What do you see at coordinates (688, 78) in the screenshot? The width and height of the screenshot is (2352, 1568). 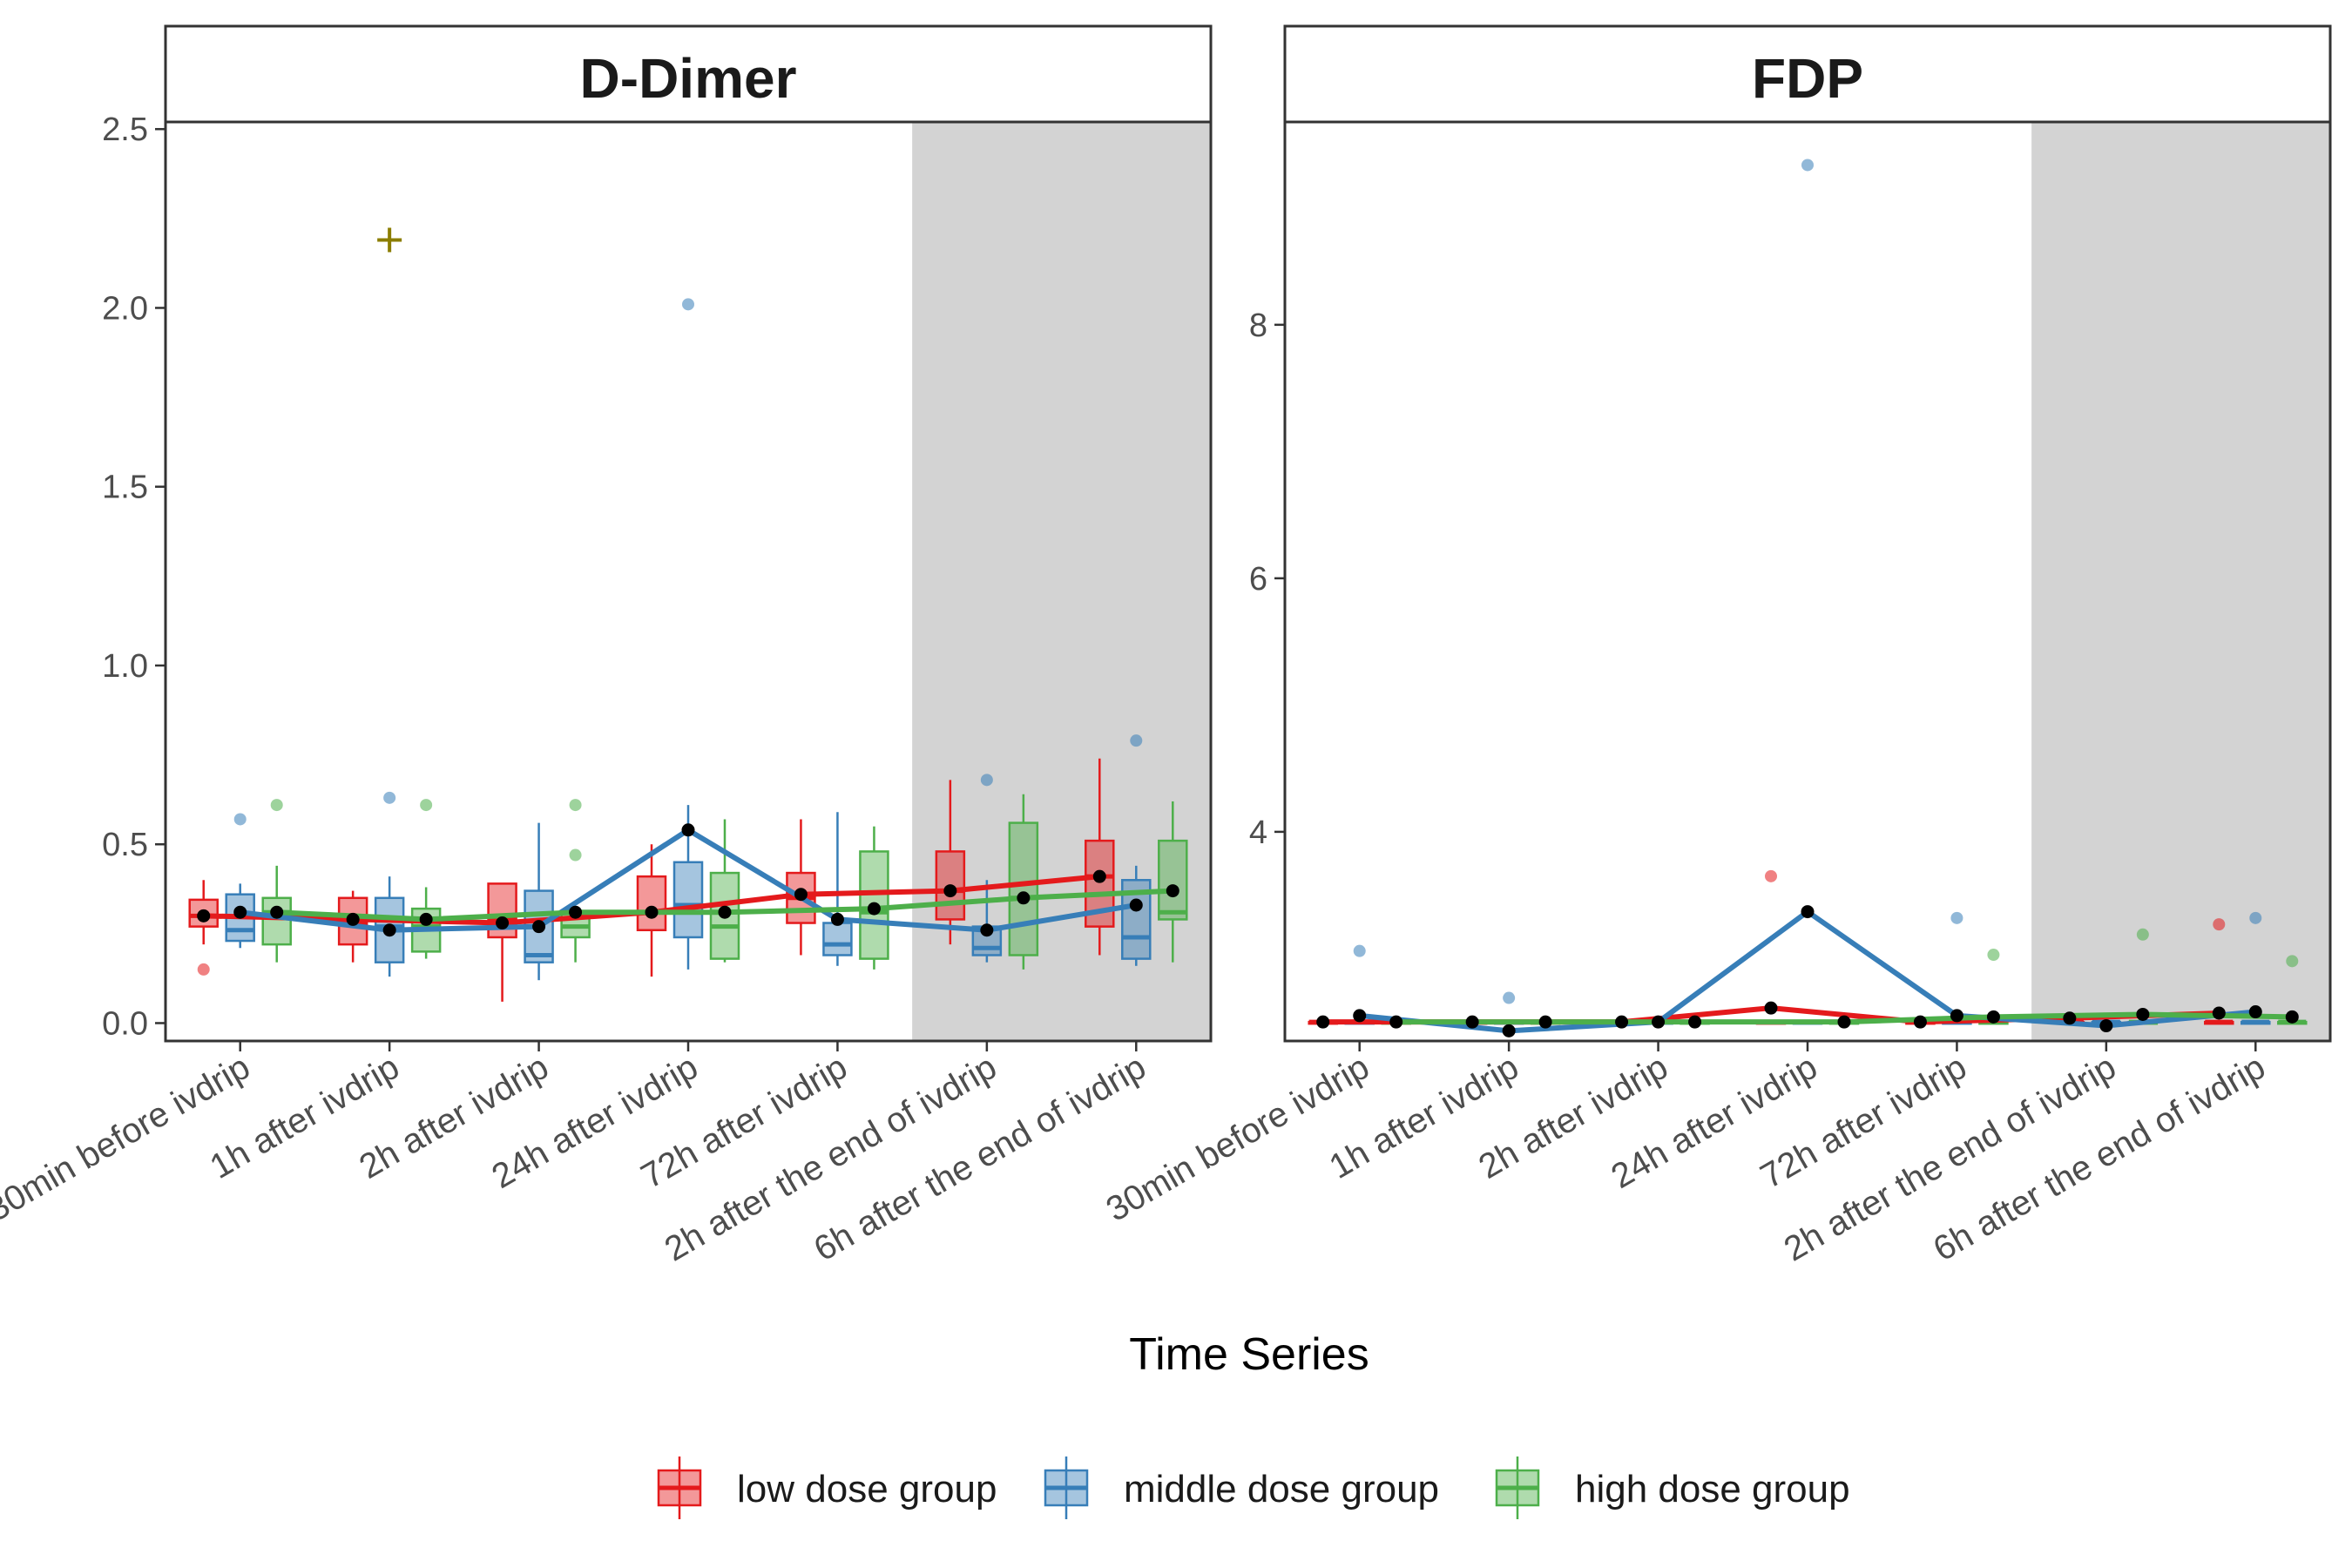 I see `strip-title-d-dimer: D-Dimer` at bounding box center [688, 78].